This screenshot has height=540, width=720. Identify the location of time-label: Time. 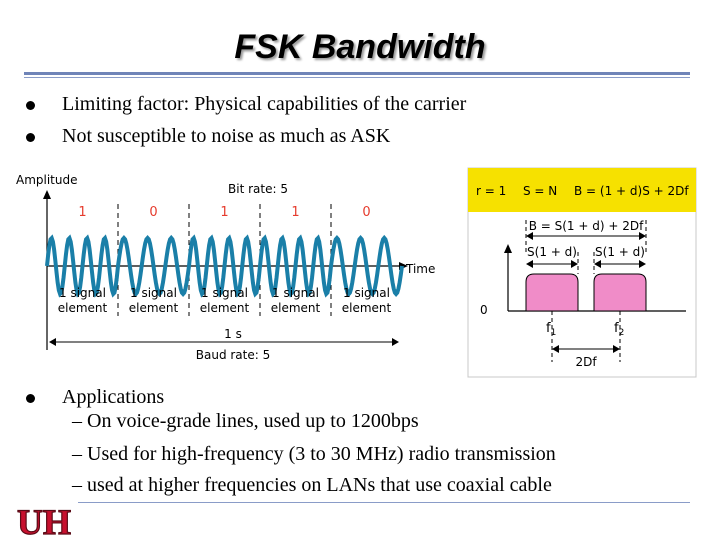
(420, 269).